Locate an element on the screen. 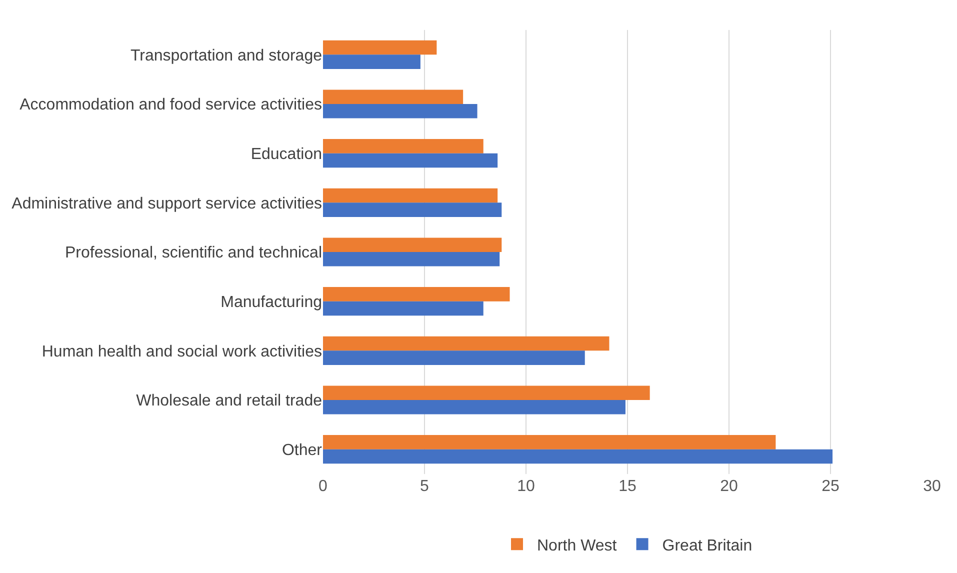 Image resolution: width=957 pixels, height=573 pixels. y-tick-label: Accommodation and food service activities is located at coordinates (171, 105).